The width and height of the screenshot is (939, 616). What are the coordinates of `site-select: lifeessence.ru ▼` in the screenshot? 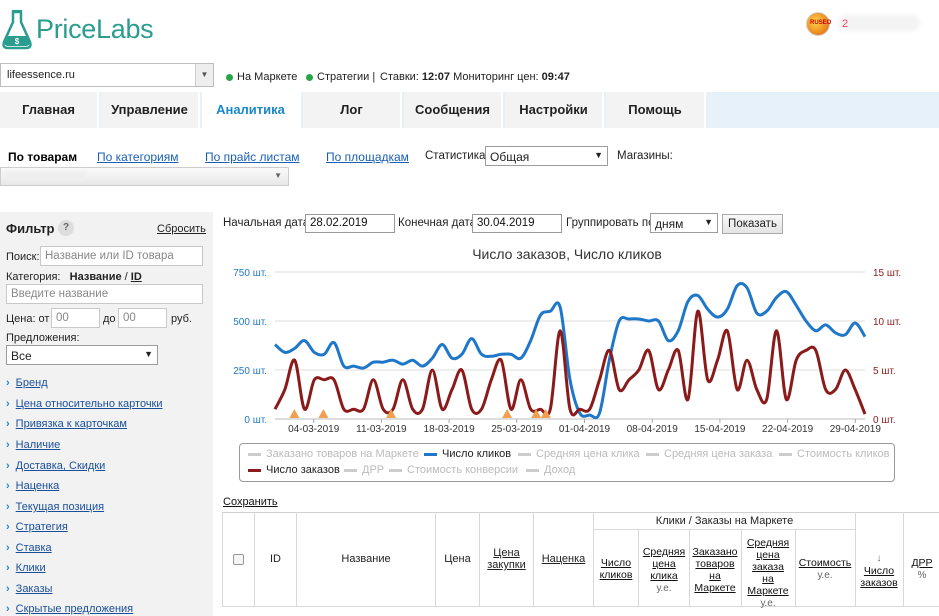 It's located at (107, 75).